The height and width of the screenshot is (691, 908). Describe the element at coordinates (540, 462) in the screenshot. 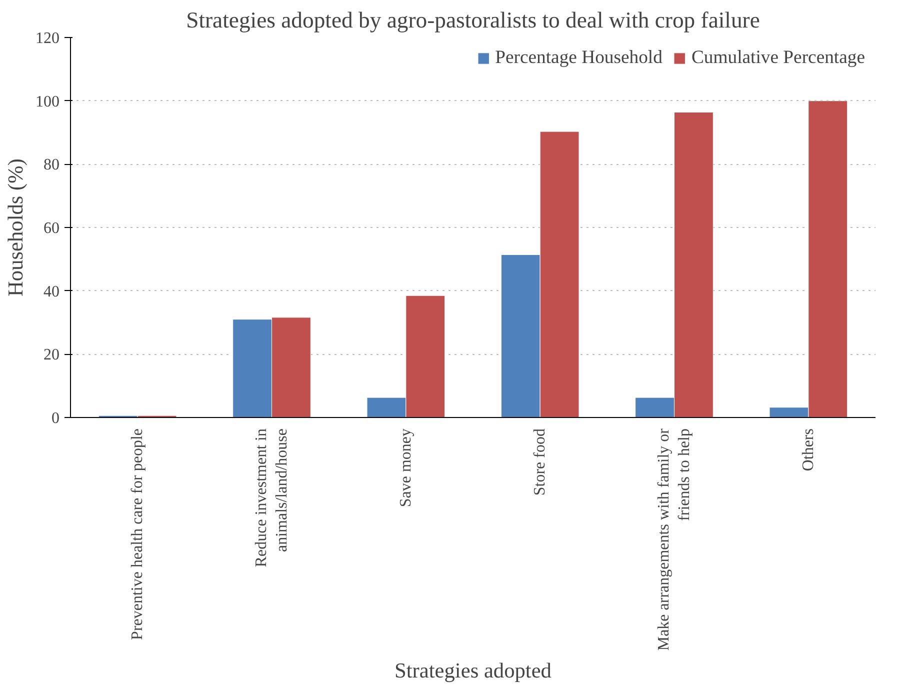

I see `x-tick-label: Store food` at that location.